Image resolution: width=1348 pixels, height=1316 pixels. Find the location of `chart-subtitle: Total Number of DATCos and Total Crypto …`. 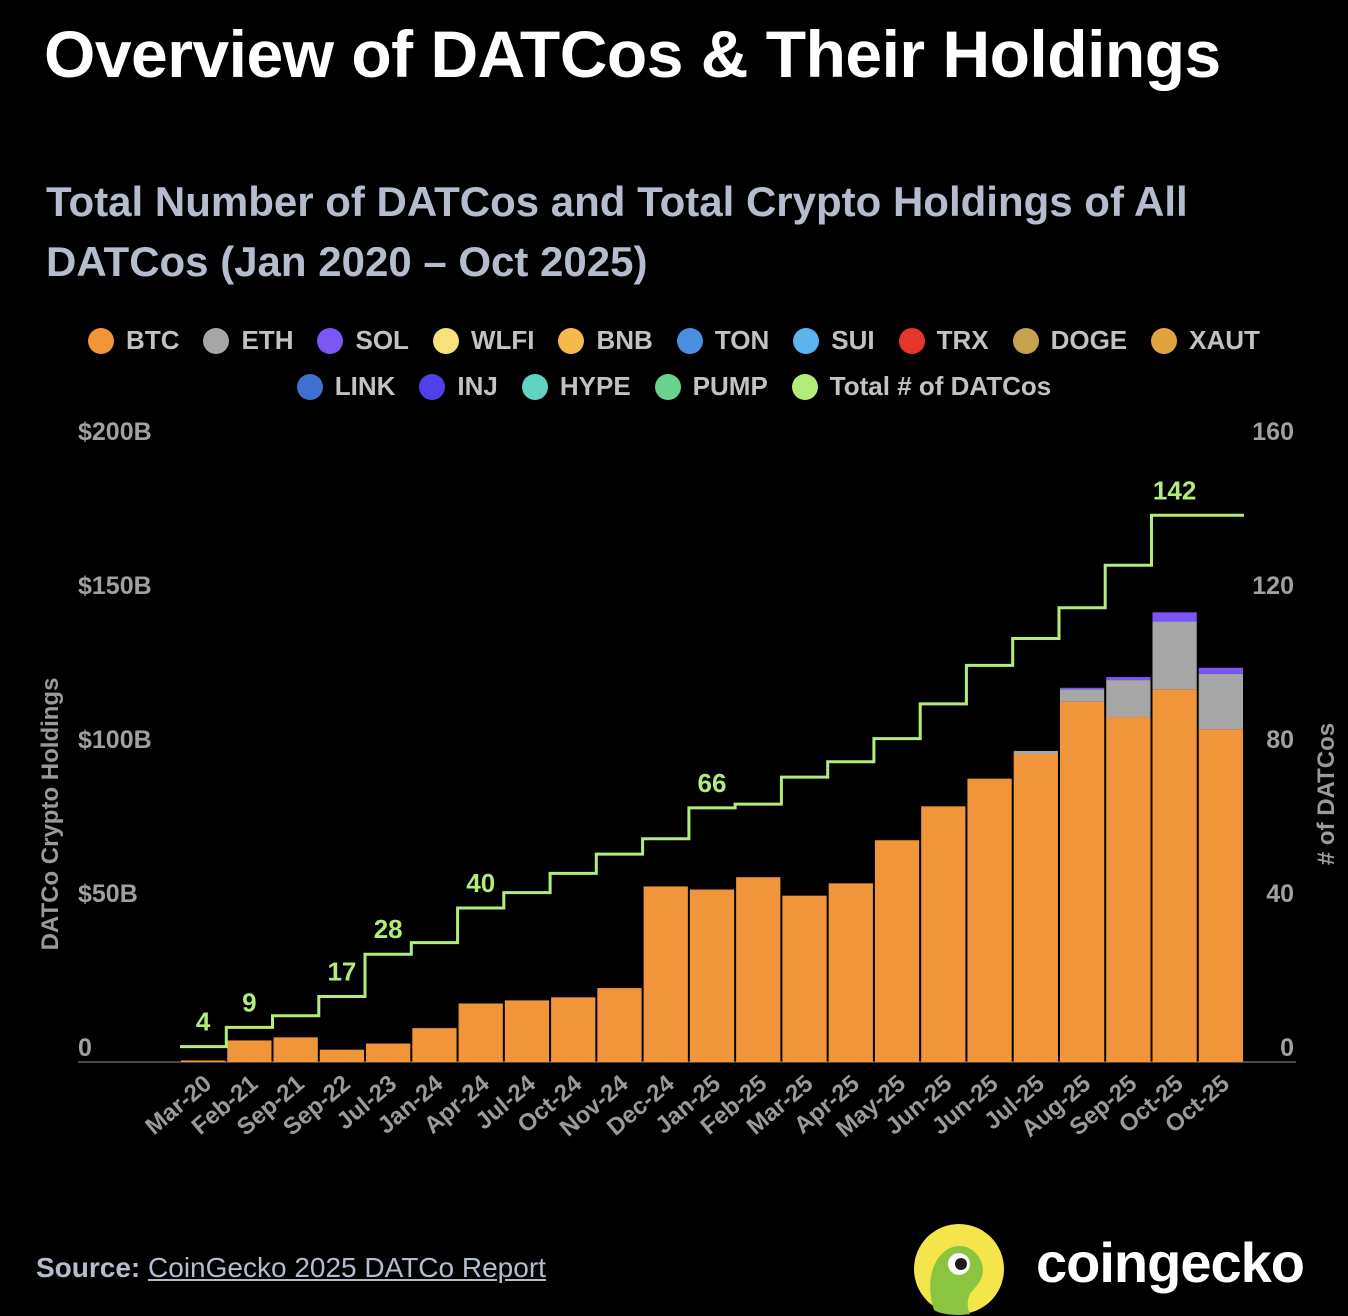

chart-subtitle: Total Number of DATCos and Total Crypto … is located at coordinates (617, 231).